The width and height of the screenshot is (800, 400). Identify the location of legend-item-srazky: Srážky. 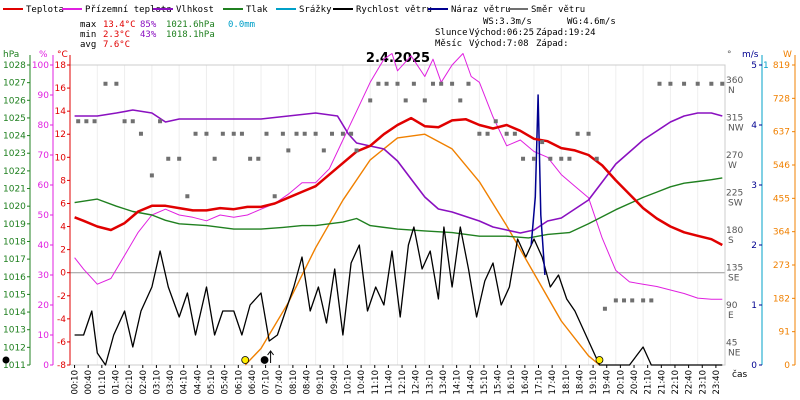
(304, 10).